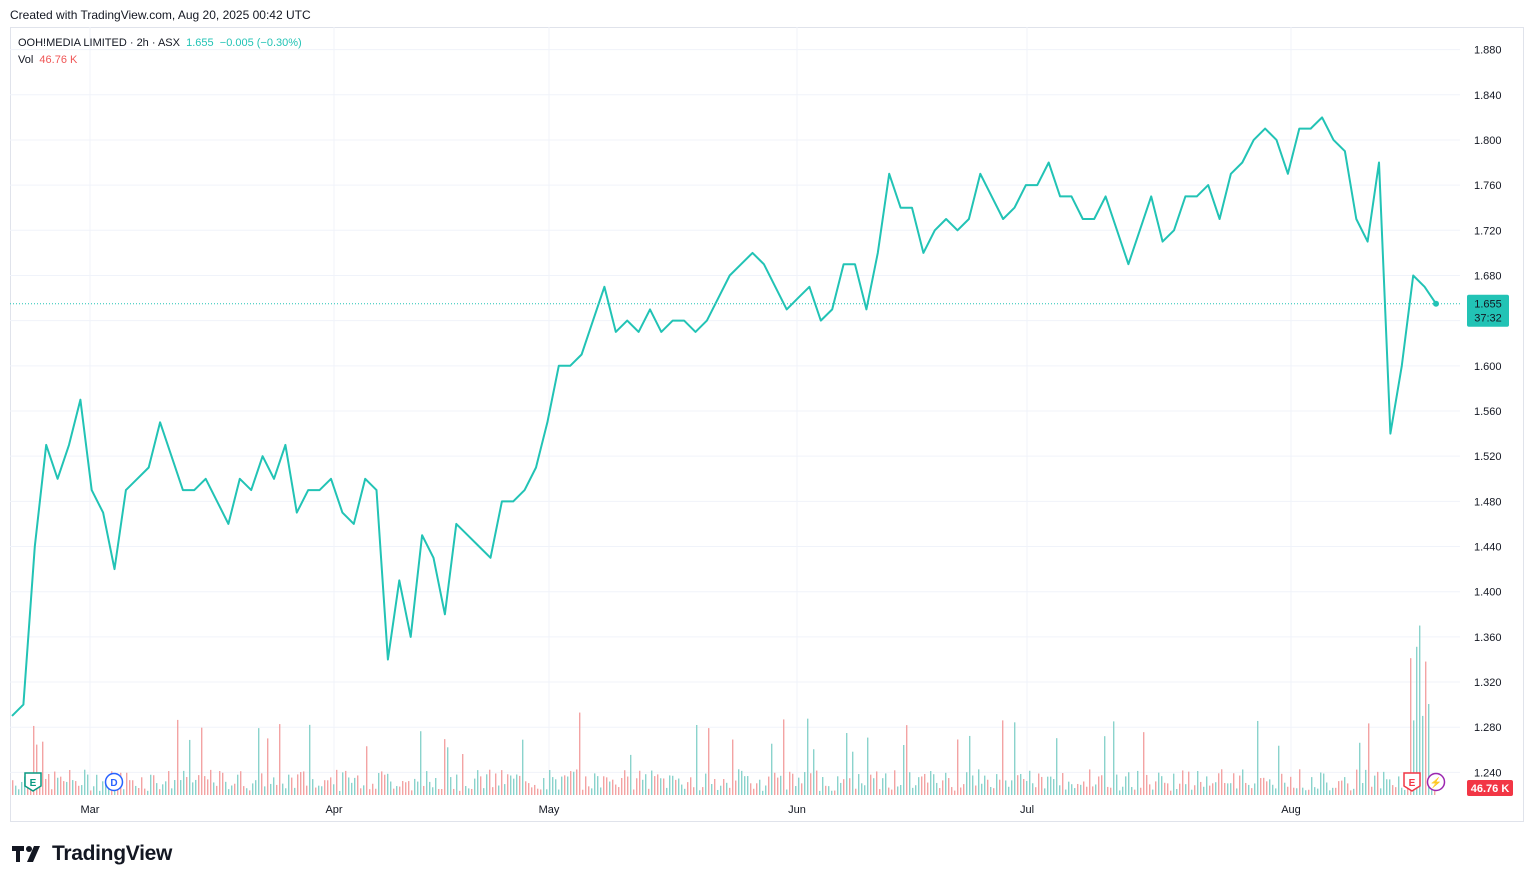  Describe the element at coordinates (691, 810) in the screenshot. I see `time-axis: Mar Apr May Jun Jul Aug` at that location.